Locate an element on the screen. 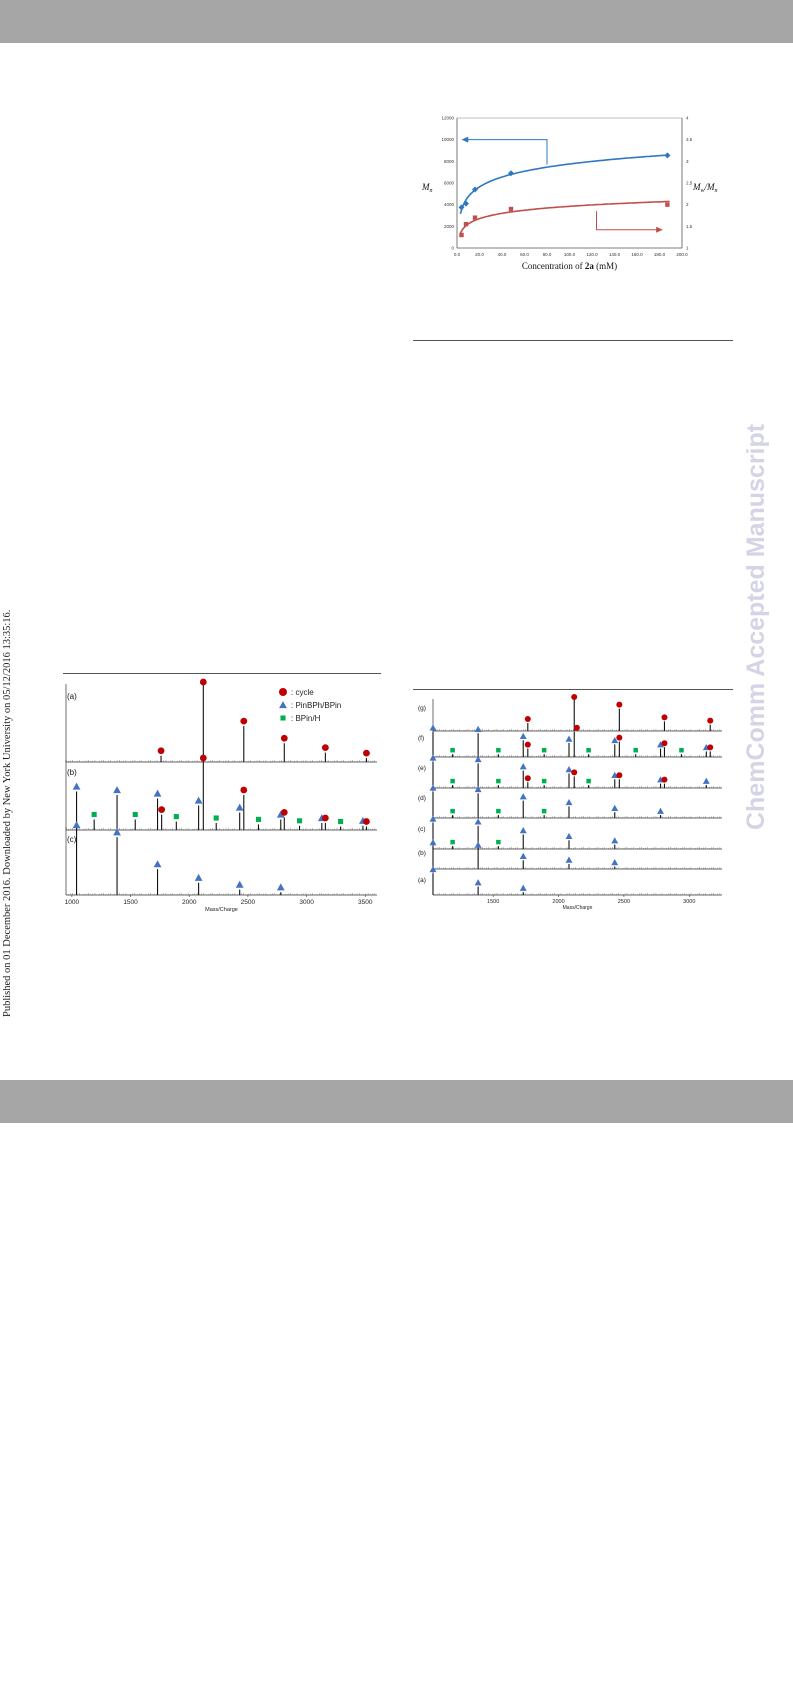 This screenshot has width=793, height=1707. y-left-axis-title: Mn is located at coordinates (427, 188).